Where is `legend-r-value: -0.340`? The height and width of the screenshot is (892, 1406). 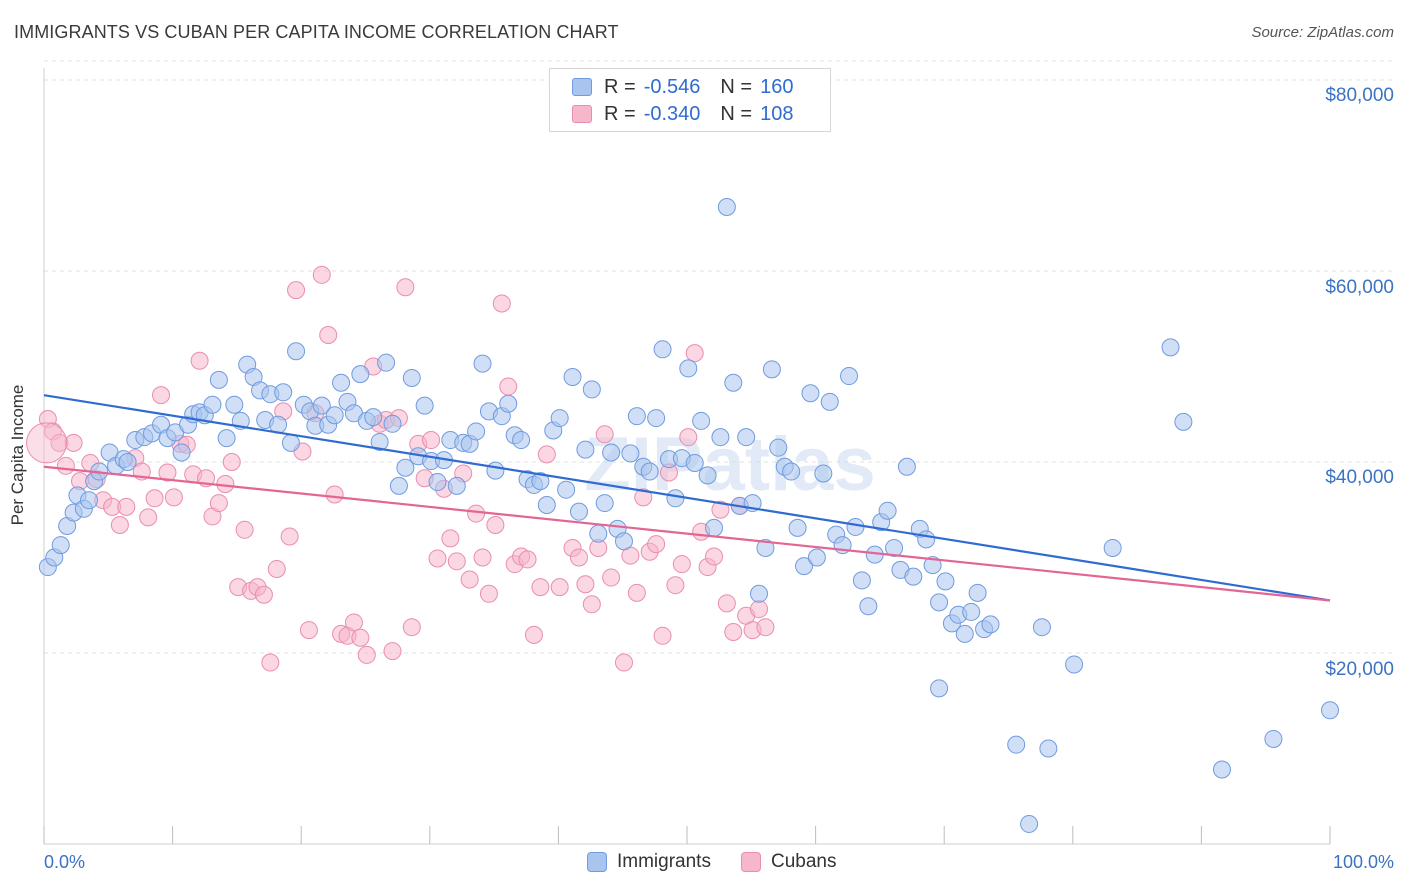
legend-r-value: -0.340 is located at coordinates (672, 113).